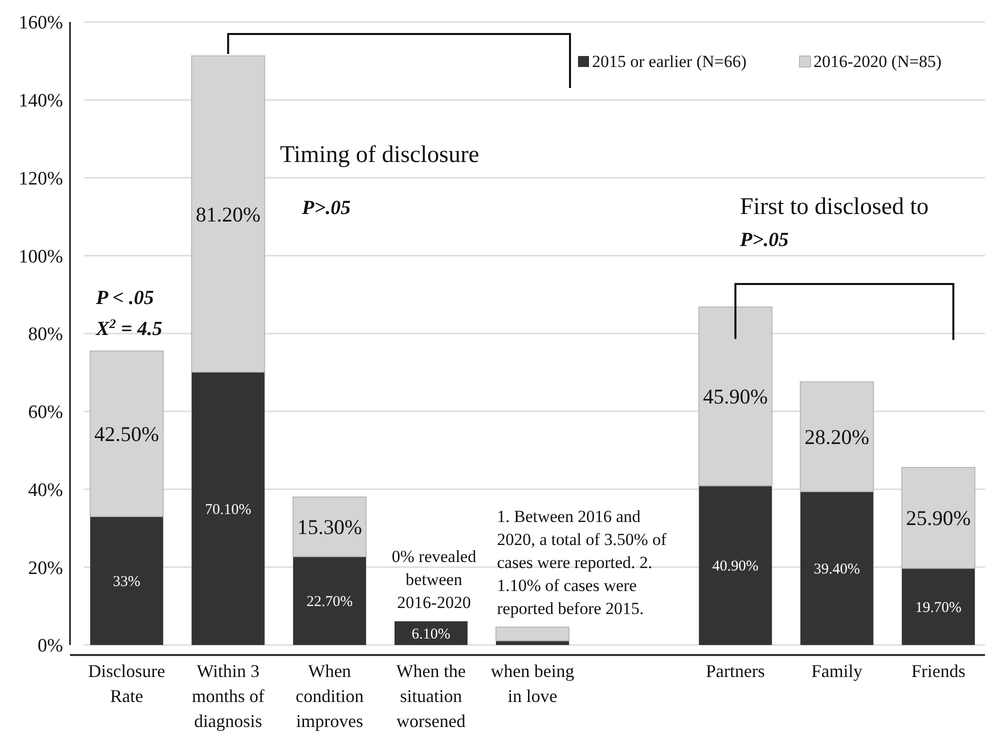  I want to click on x-tick-label: when being in love, so click(532, 683).